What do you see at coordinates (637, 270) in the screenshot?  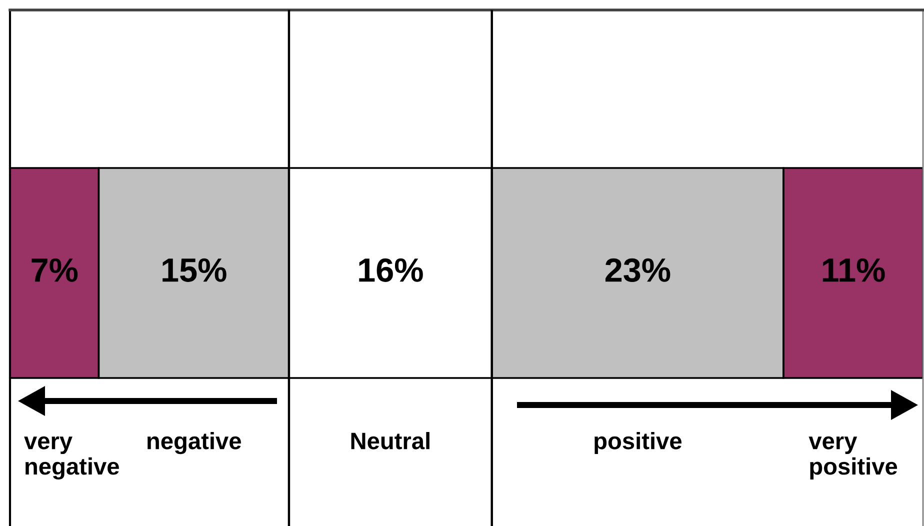 I see `data-label: 23%` at bounding box center [637, 270].